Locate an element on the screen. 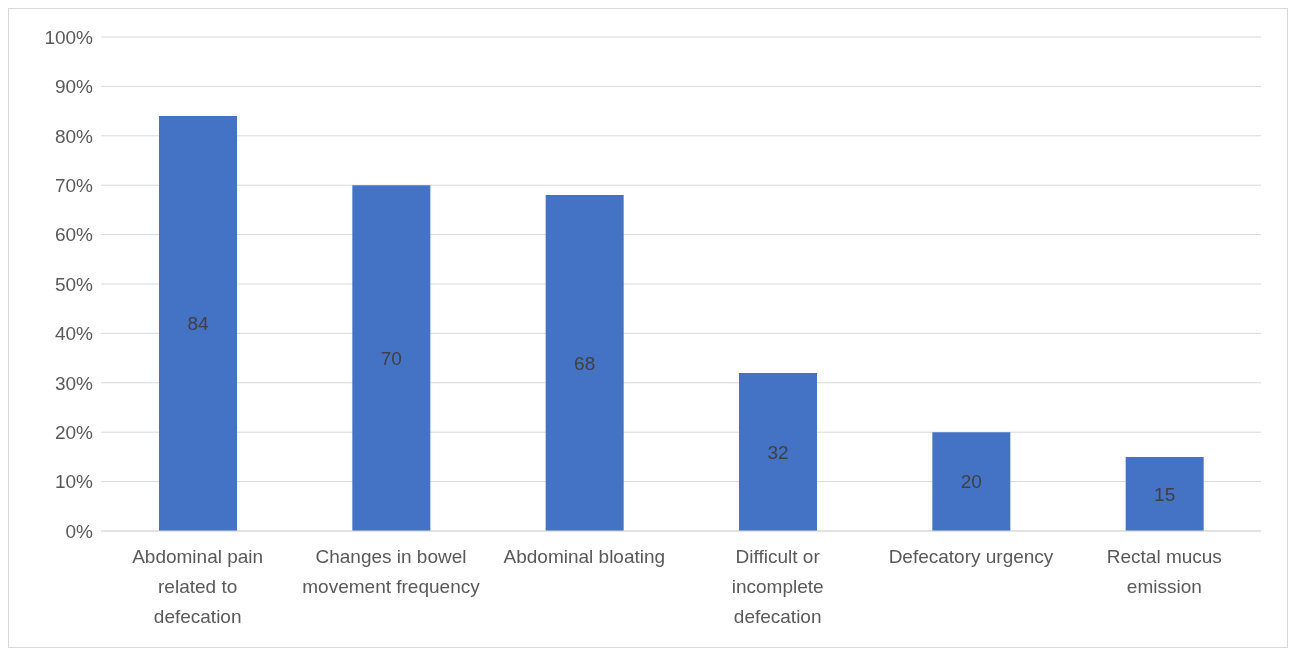 This screenshot has height=650, width=1296. data-label: 32 is located at coordinates (778, 452).